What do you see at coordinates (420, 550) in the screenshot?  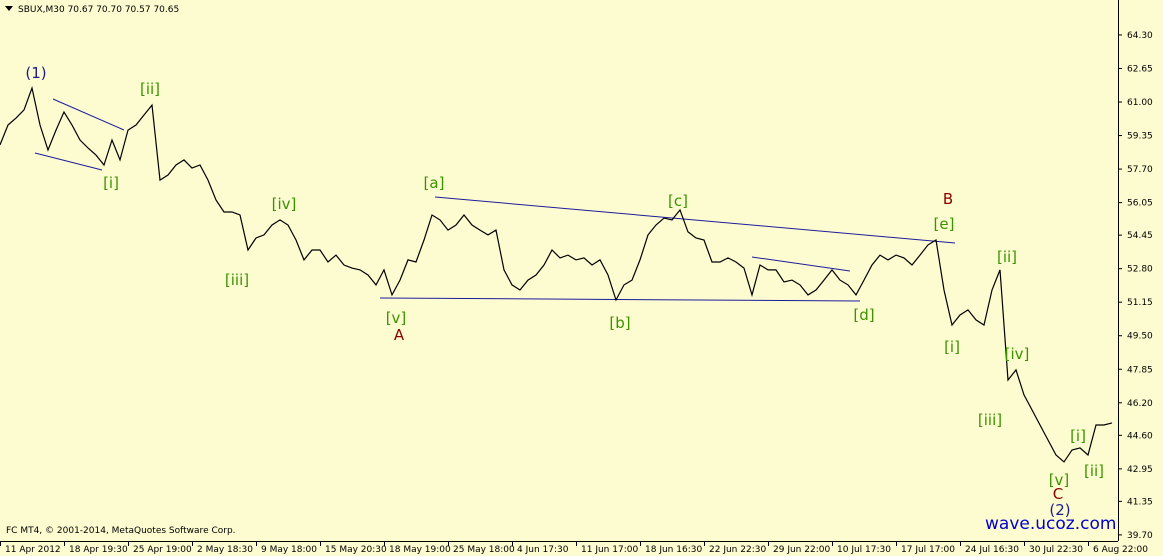 I see `x-tick-label: 18 May 19:00` at bounding box center [420, 550].